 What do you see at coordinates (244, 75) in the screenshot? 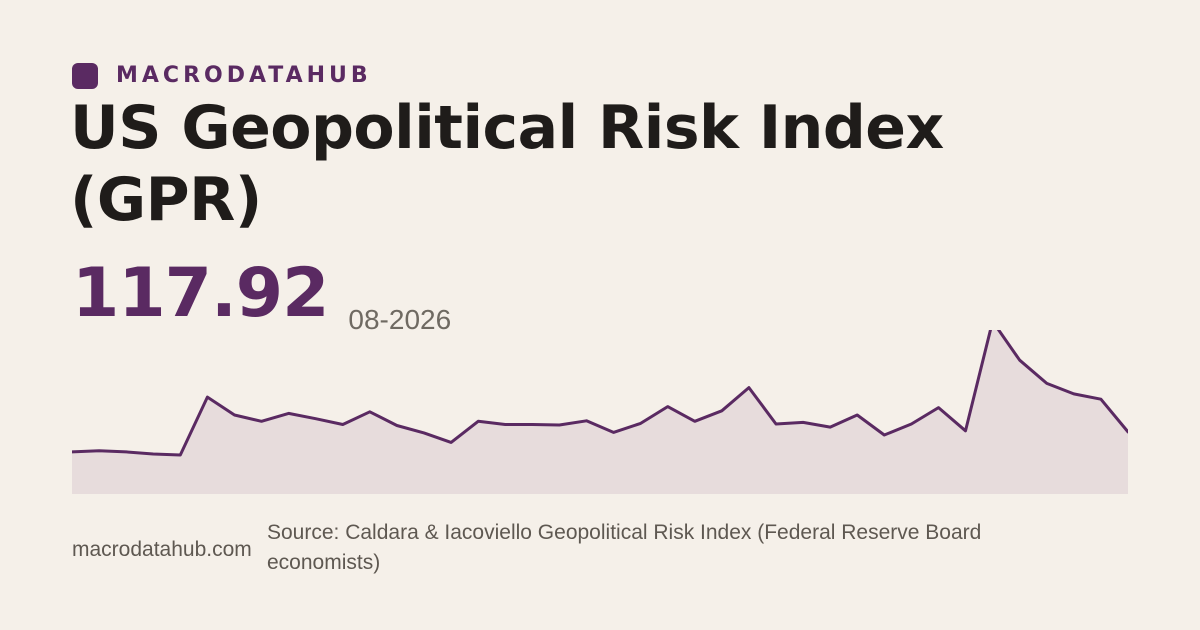
I see `brand-name: MACRODATAHUB` at bounding box center [244, 75].